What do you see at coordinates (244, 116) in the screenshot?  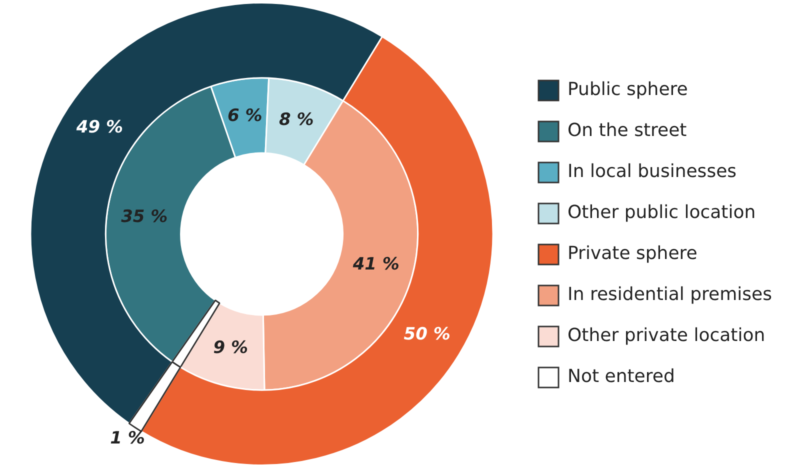 I see `data-label: 6 %` at bounding box center [244, 116].